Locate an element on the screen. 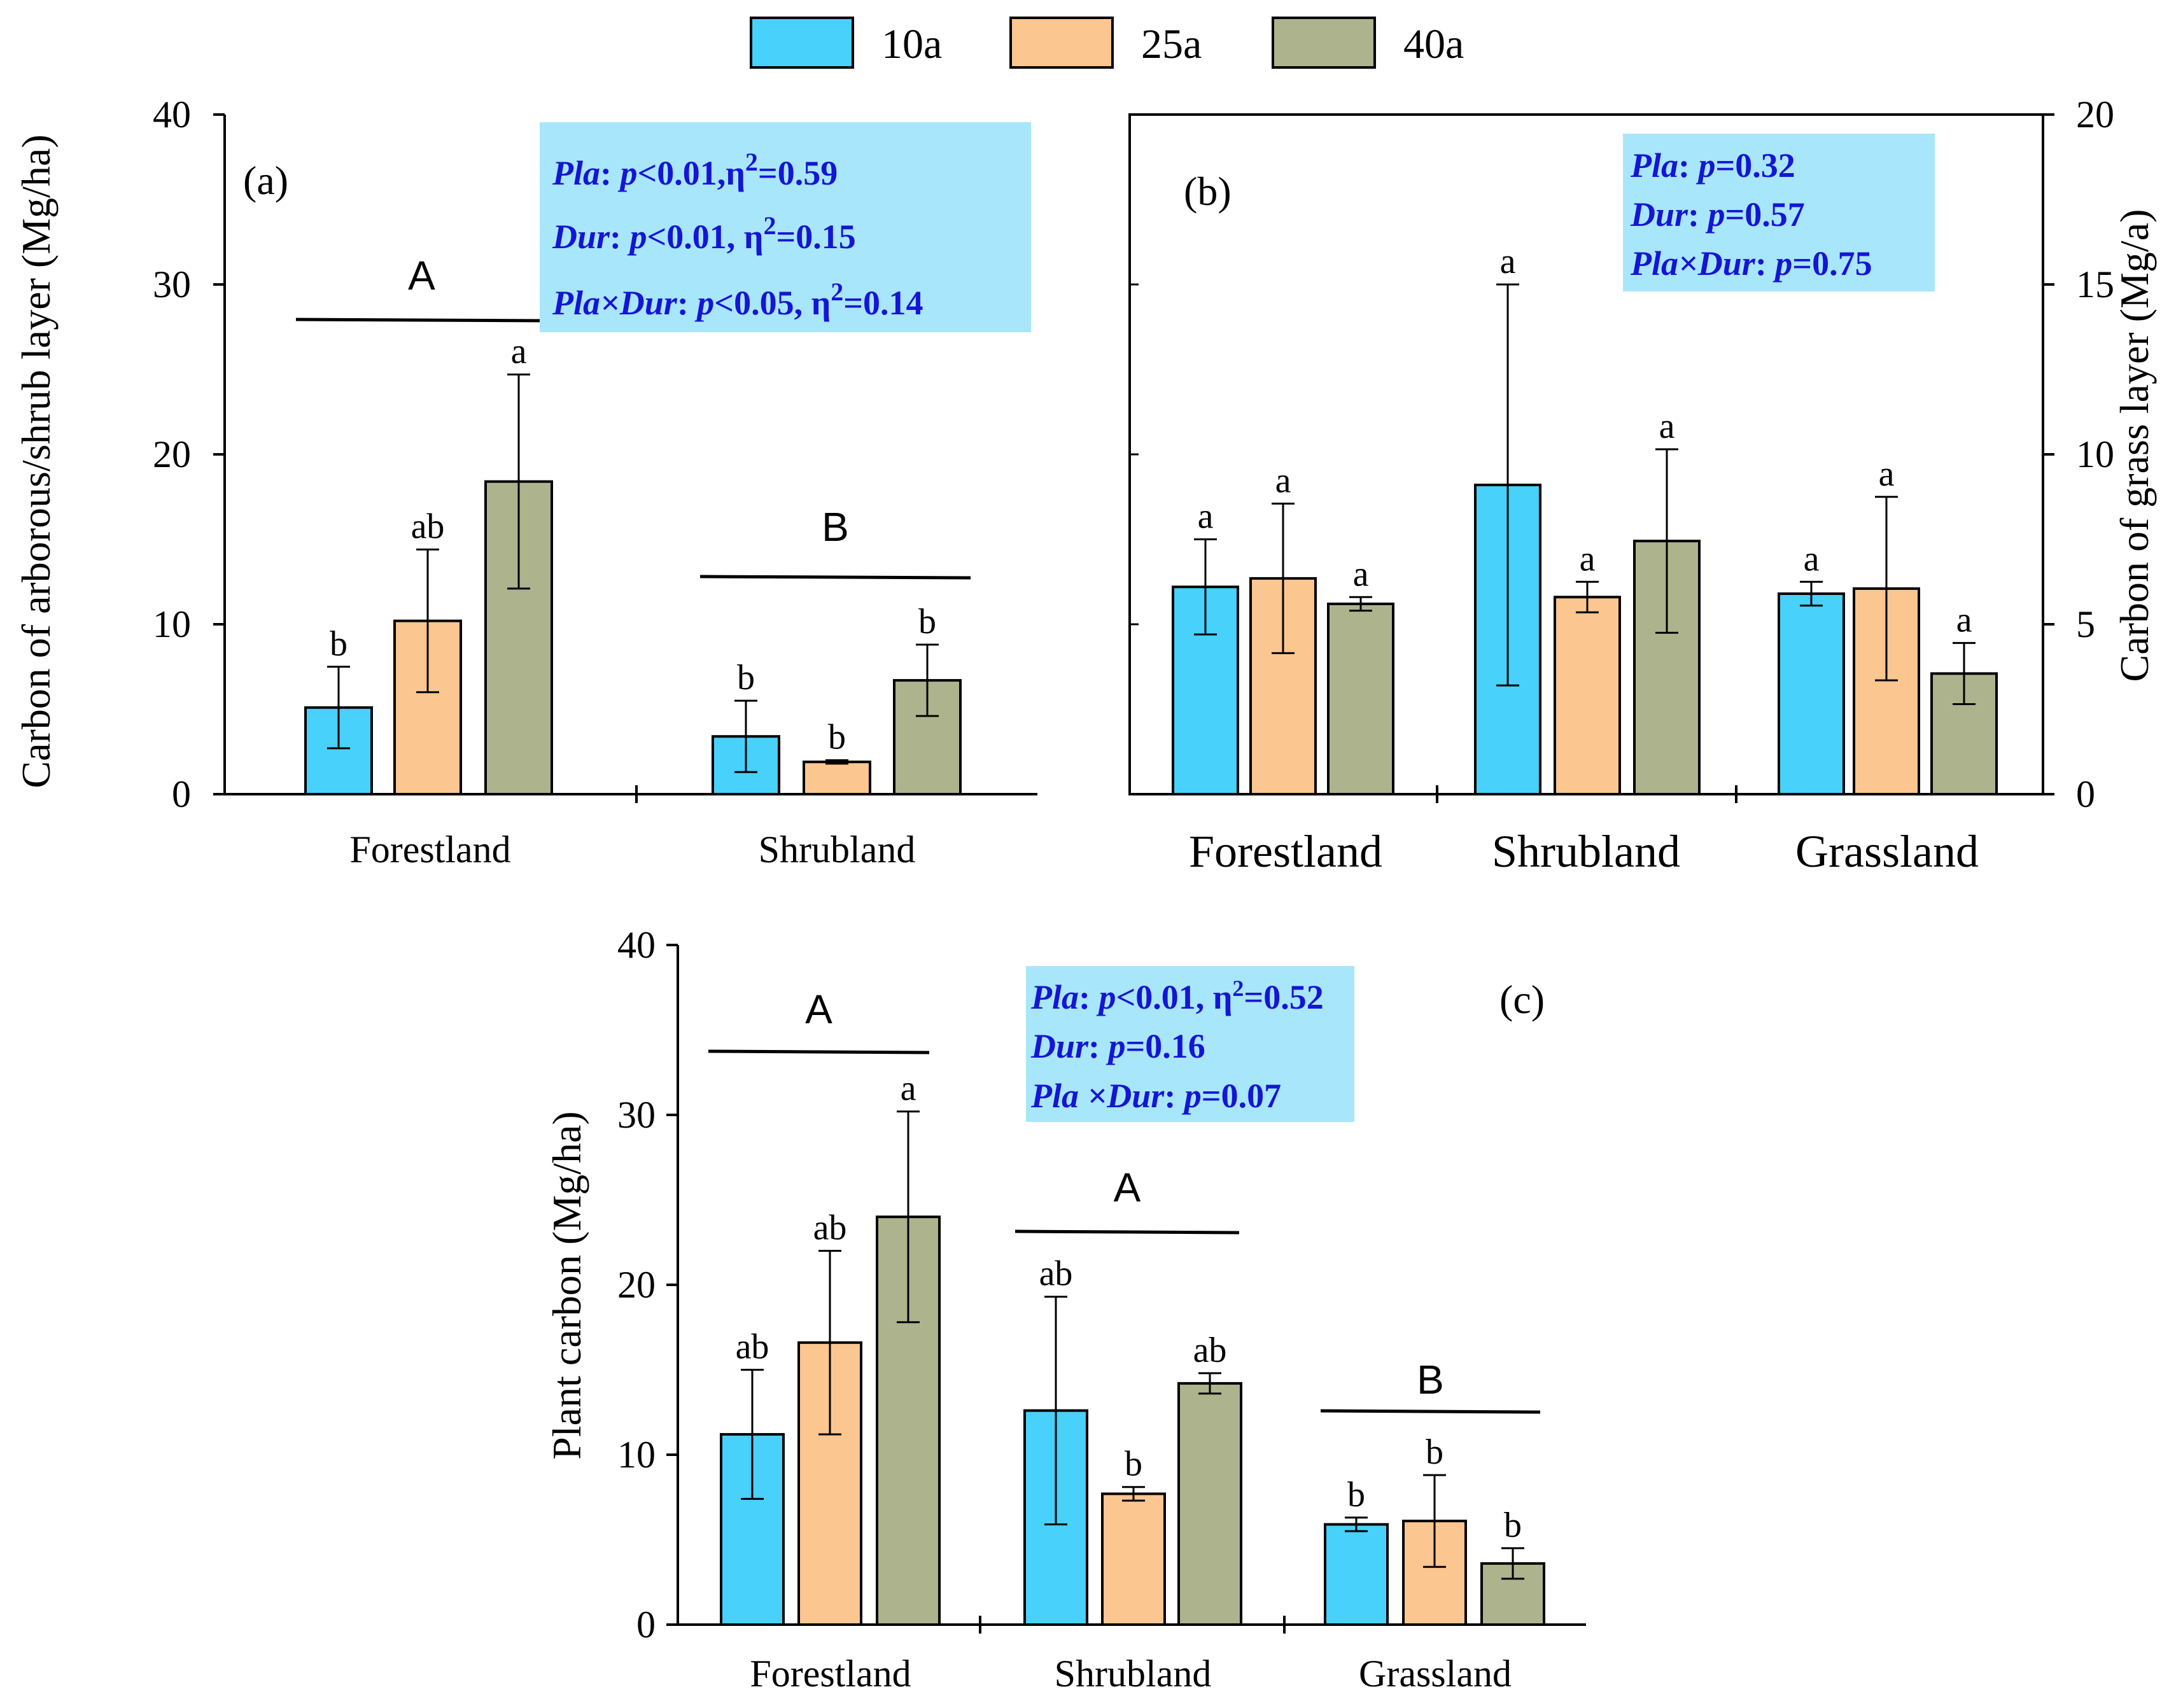  panel-a-stats-line-2: Dur: p<0.01, η2=0.15 is located at coordinates (704, 233).